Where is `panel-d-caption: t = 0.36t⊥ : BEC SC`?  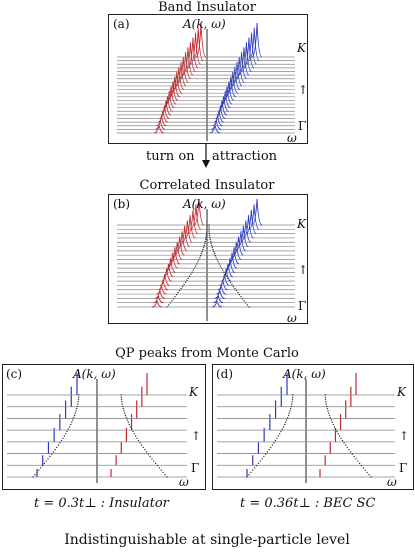 panel-d-caption: t = 0.36t⊥ : BEC SC is located at coordinates (308, 503).